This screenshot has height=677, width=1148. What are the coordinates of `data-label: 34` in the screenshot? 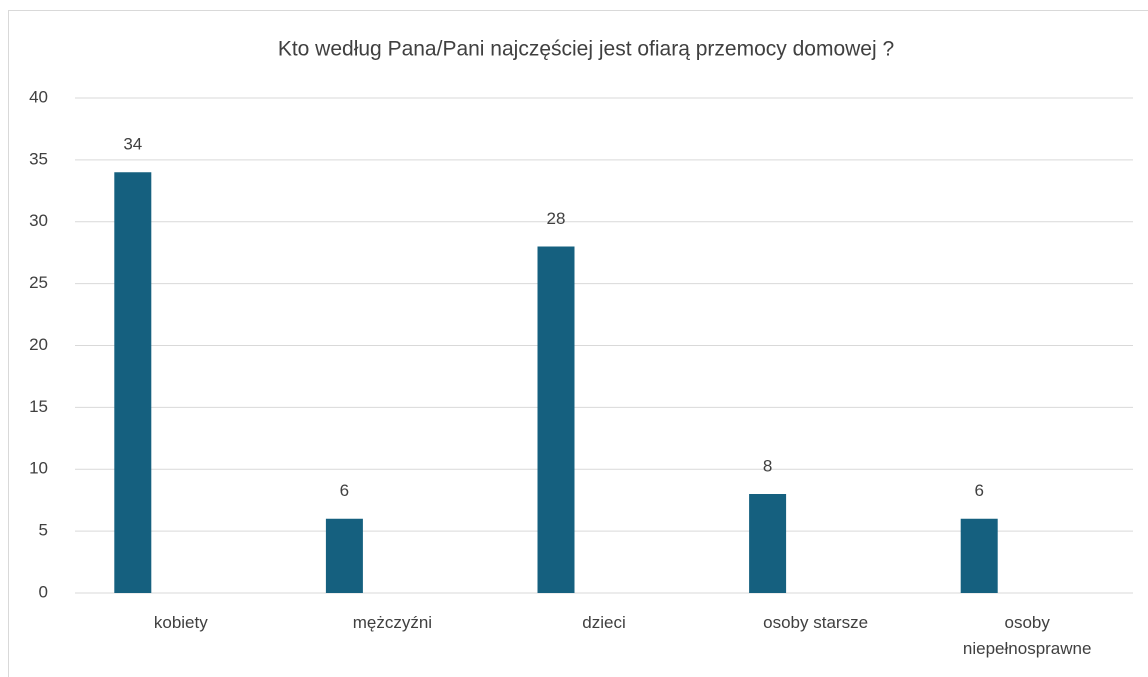 It's located at (132, 144).